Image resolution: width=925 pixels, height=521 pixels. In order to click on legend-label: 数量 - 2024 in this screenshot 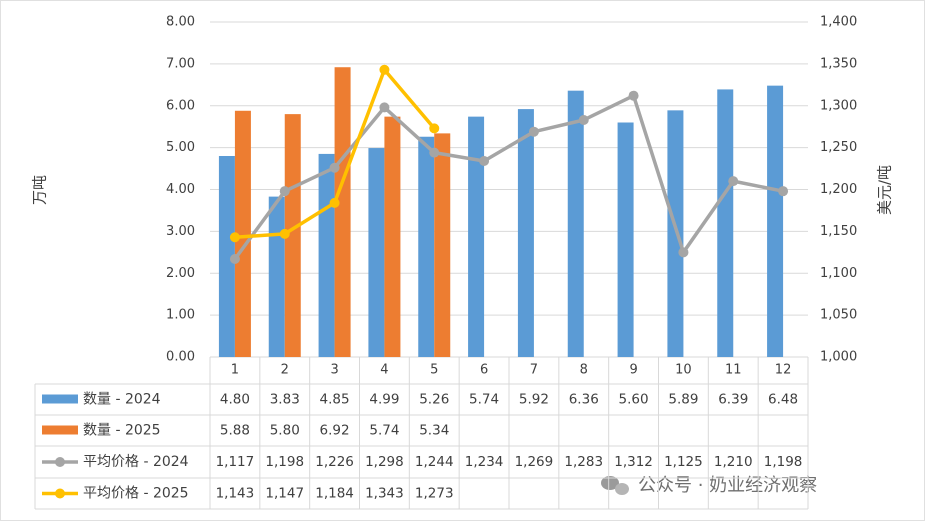, I will do `click(122, 400)`.